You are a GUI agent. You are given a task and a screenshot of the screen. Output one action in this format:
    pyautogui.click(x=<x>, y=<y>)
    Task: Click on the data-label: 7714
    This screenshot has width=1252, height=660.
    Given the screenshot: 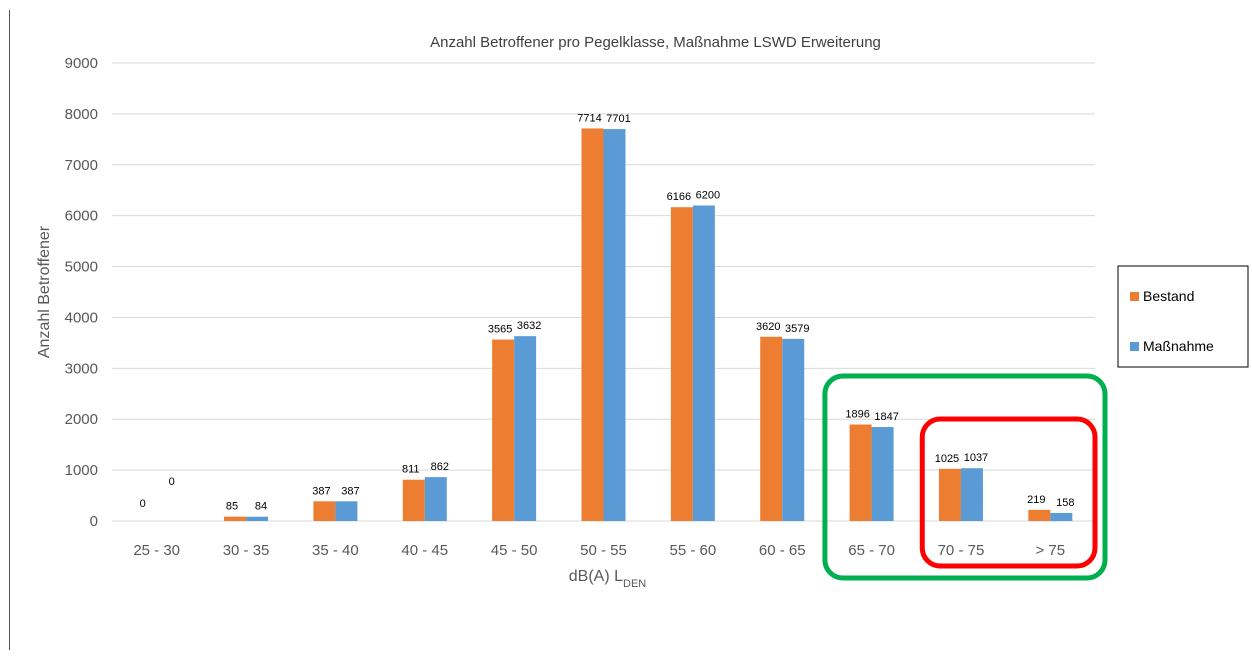 What is the action you would take?
    pyautogui.click(x=589, y=118)
    